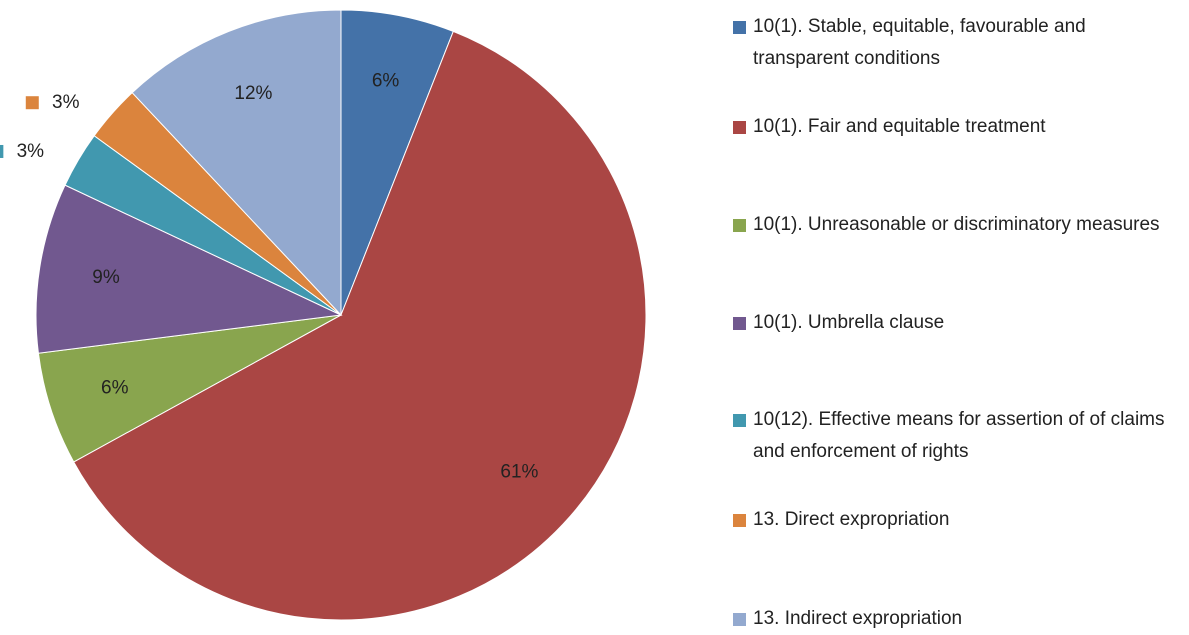 Image resolution: width=1189 pixels, height=635 pixels. Describe the element at coordinates (253, 93) in the screenshot. I see `data-label: 12%` at that location.